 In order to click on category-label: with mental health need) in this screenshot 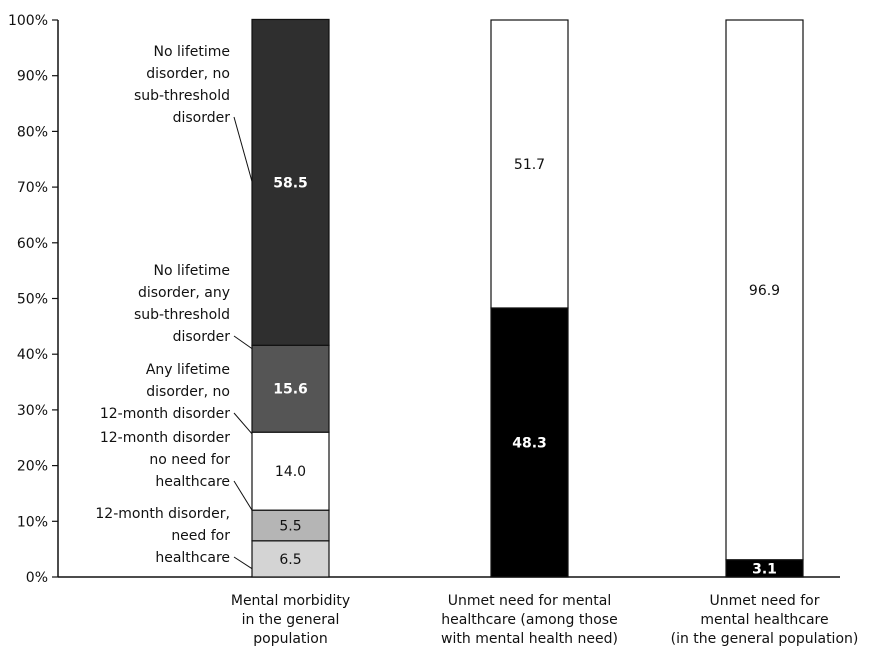, I will do `click(529, 639)`.